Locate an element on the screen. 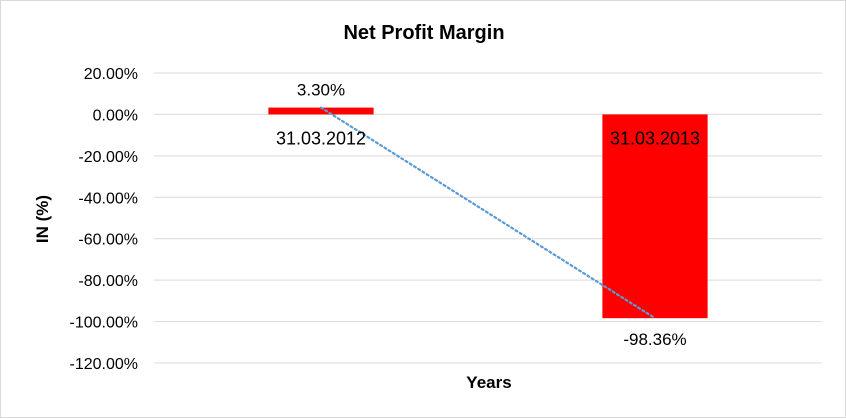 The image size is (846, 419). x-axis-title: Years is located at coordinates (488, 382).